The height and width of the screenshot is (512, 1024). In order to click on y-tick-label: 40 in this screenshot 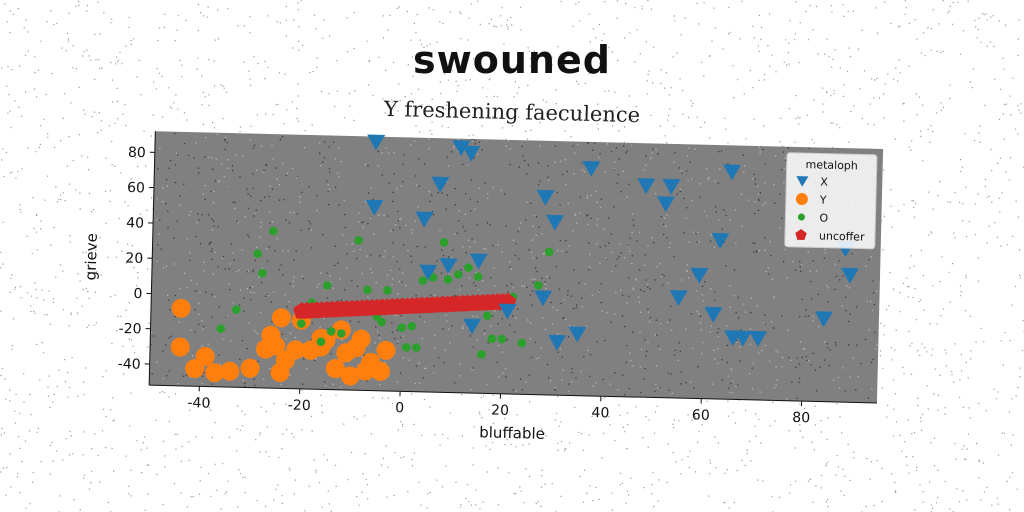, I will do `click(135, 223)`.